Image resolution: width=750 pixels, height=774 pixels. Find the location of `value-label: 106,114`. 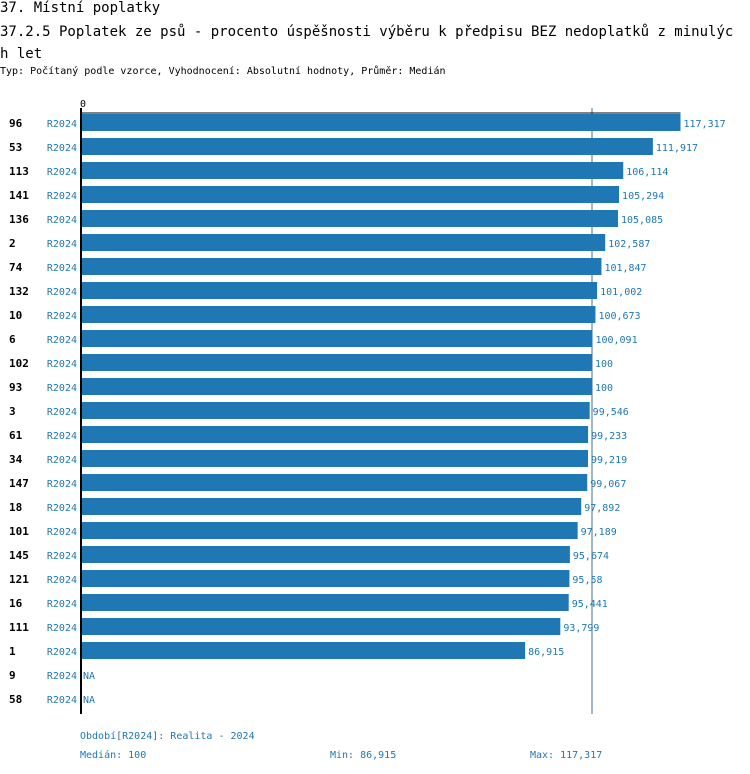

value-label: 106,114 is located at coordinates (647, 172).